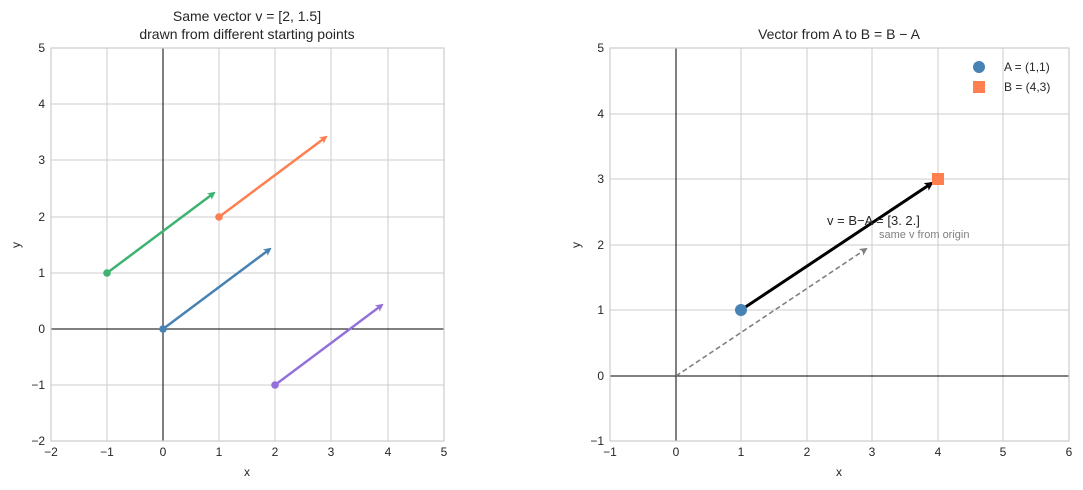  Describe the element at coordinates (247, 16) in the screenshot. I see `left-chart-title-line1: Same vector v = [2, 1.5]` at that location.